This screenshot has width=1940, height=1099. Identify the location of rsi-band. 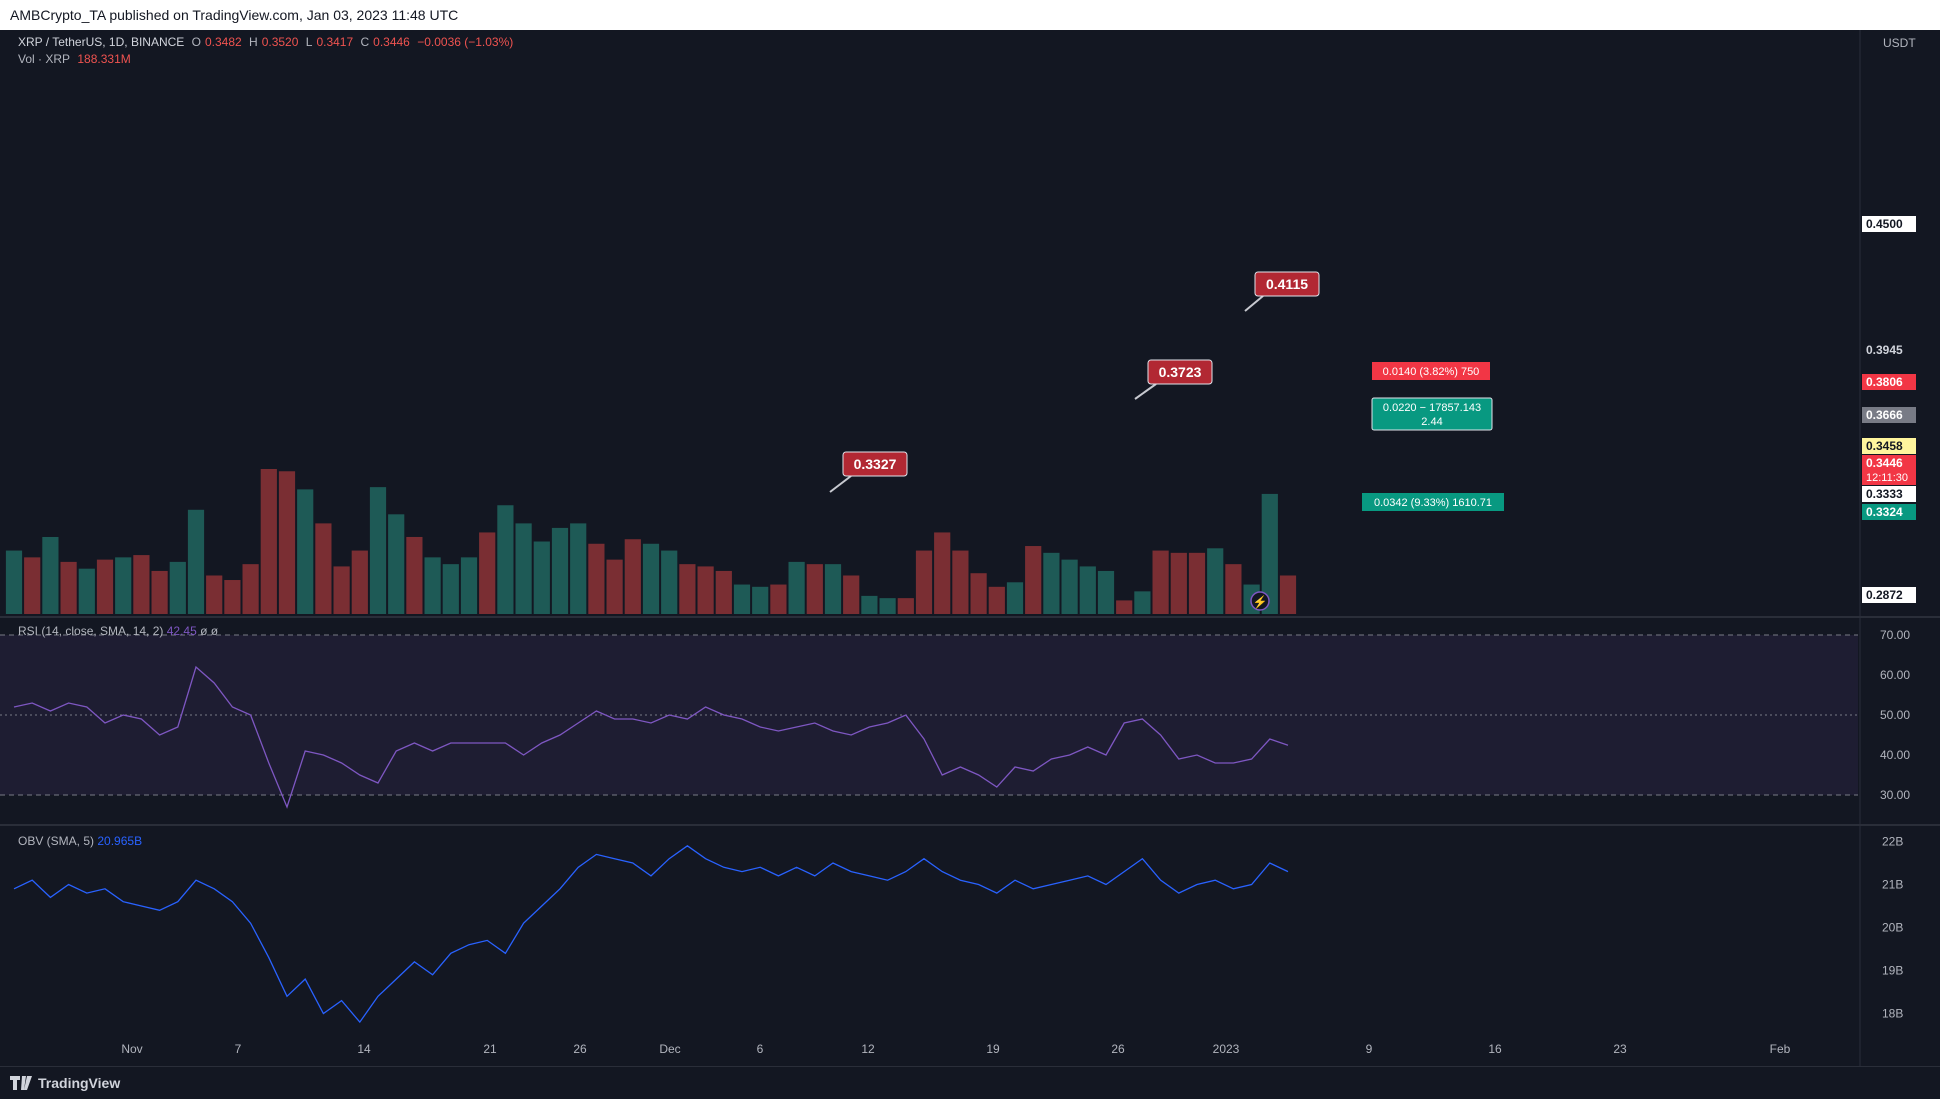
(929, 715).